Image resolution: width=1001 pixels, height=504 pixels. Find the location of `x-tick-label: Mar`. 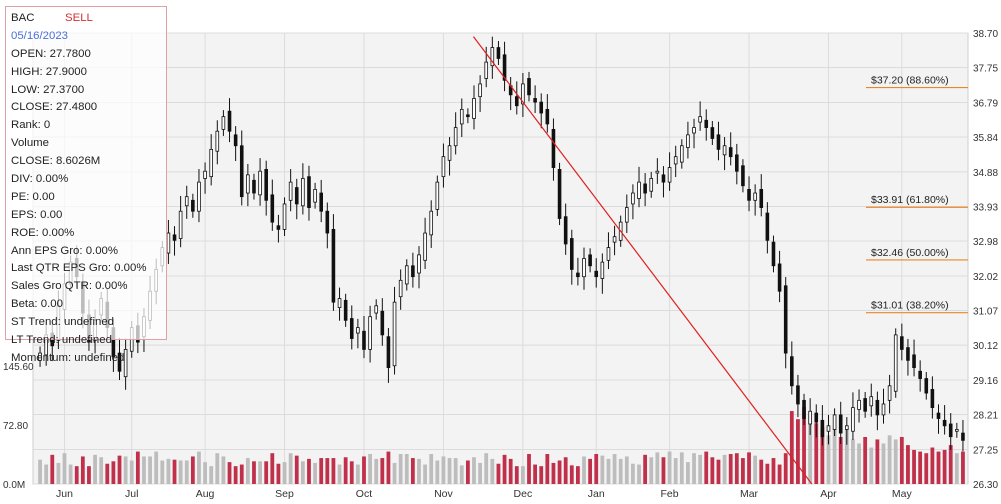

x-tick-label: Mar is located at coordinates (749, 493).